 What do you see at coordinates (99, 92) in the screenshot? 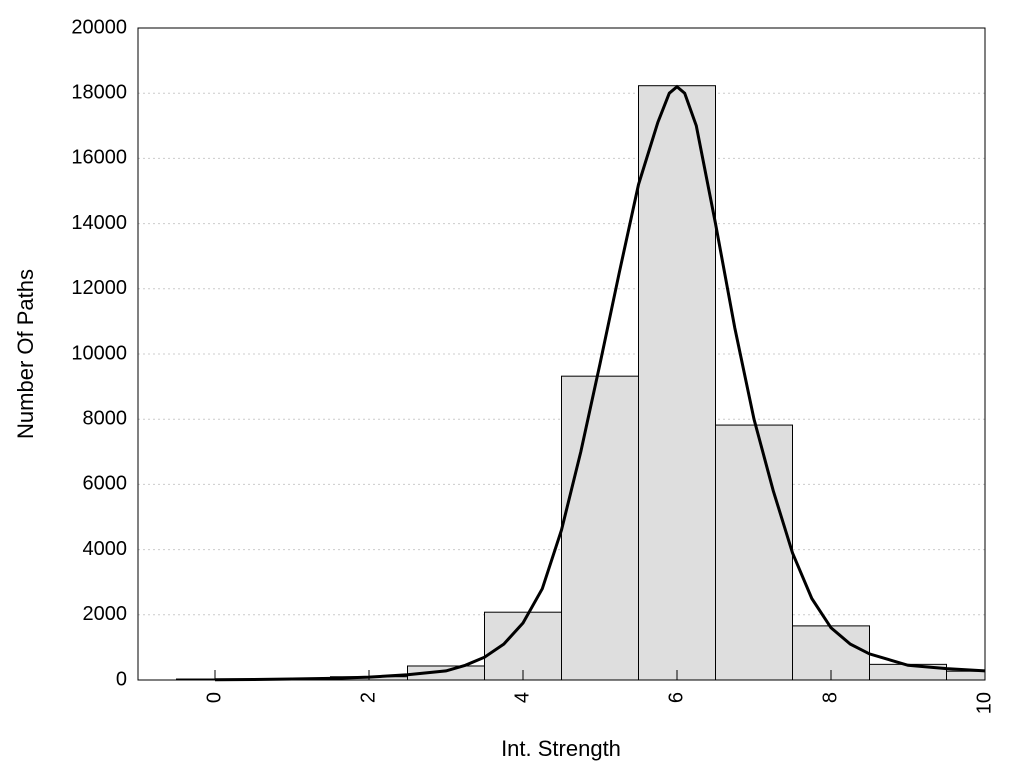
I see `y-tick-label: 18000` at bounding box center [99, 92].